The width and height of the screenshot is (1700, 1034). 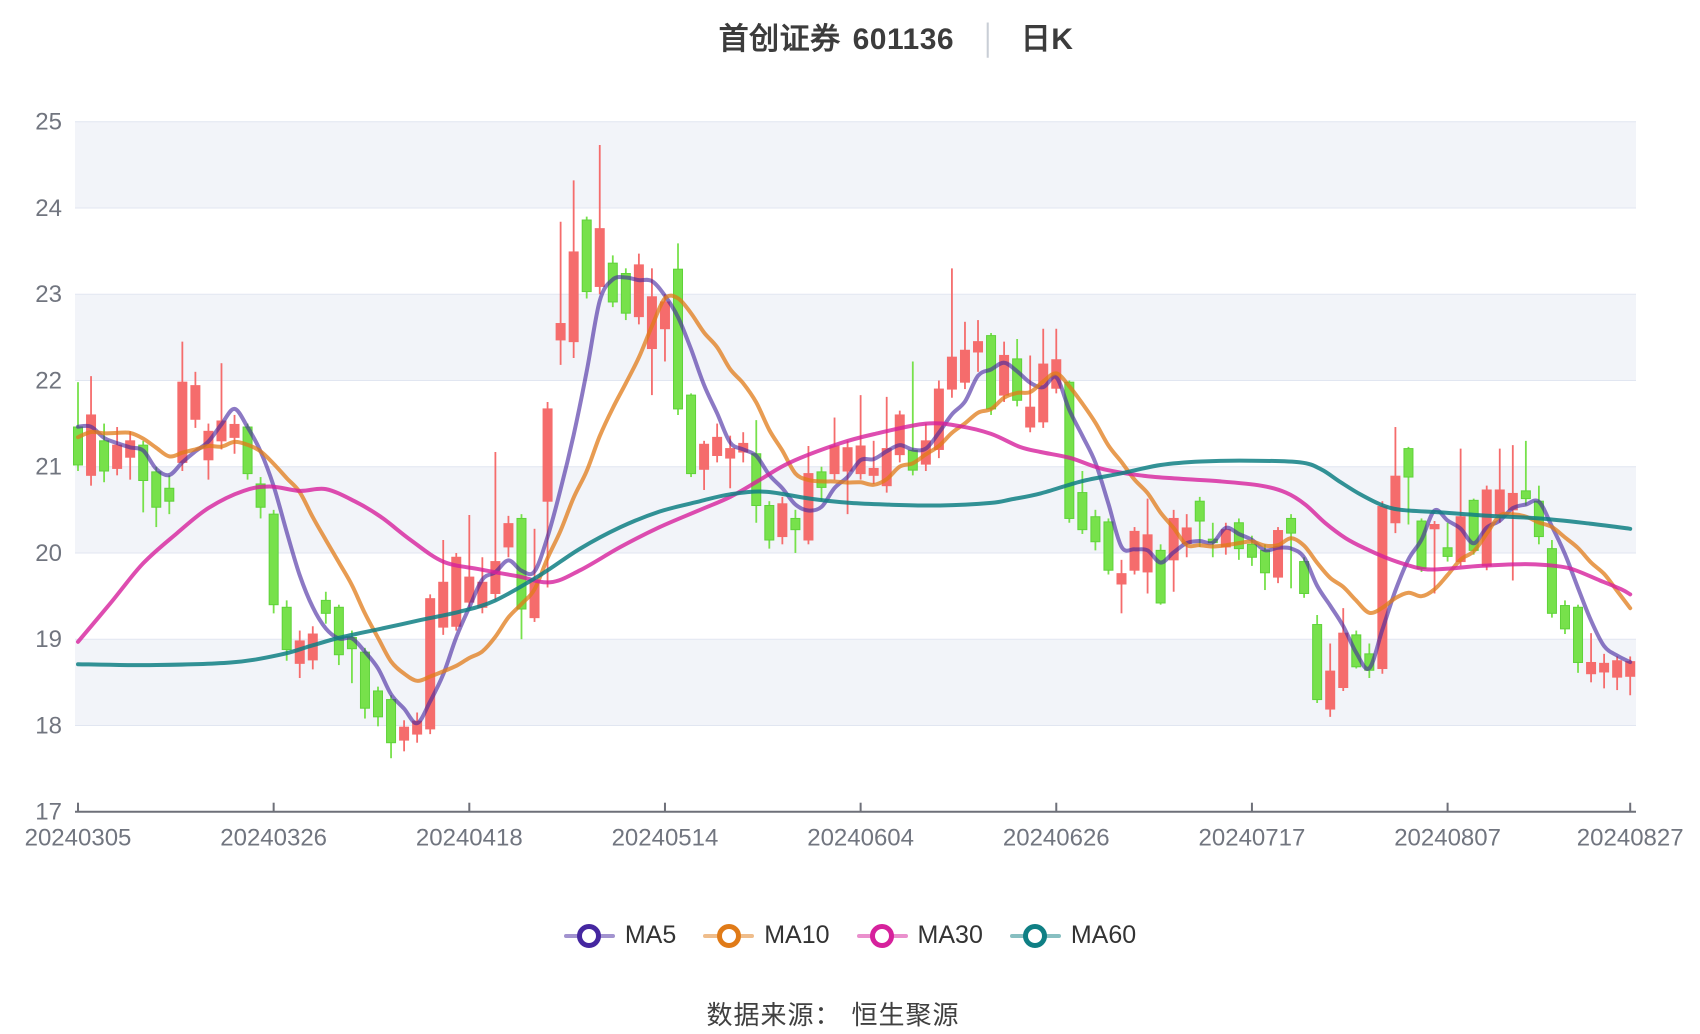 I want to click on symbol-name: 首创证券, so click(x=779, y=39).